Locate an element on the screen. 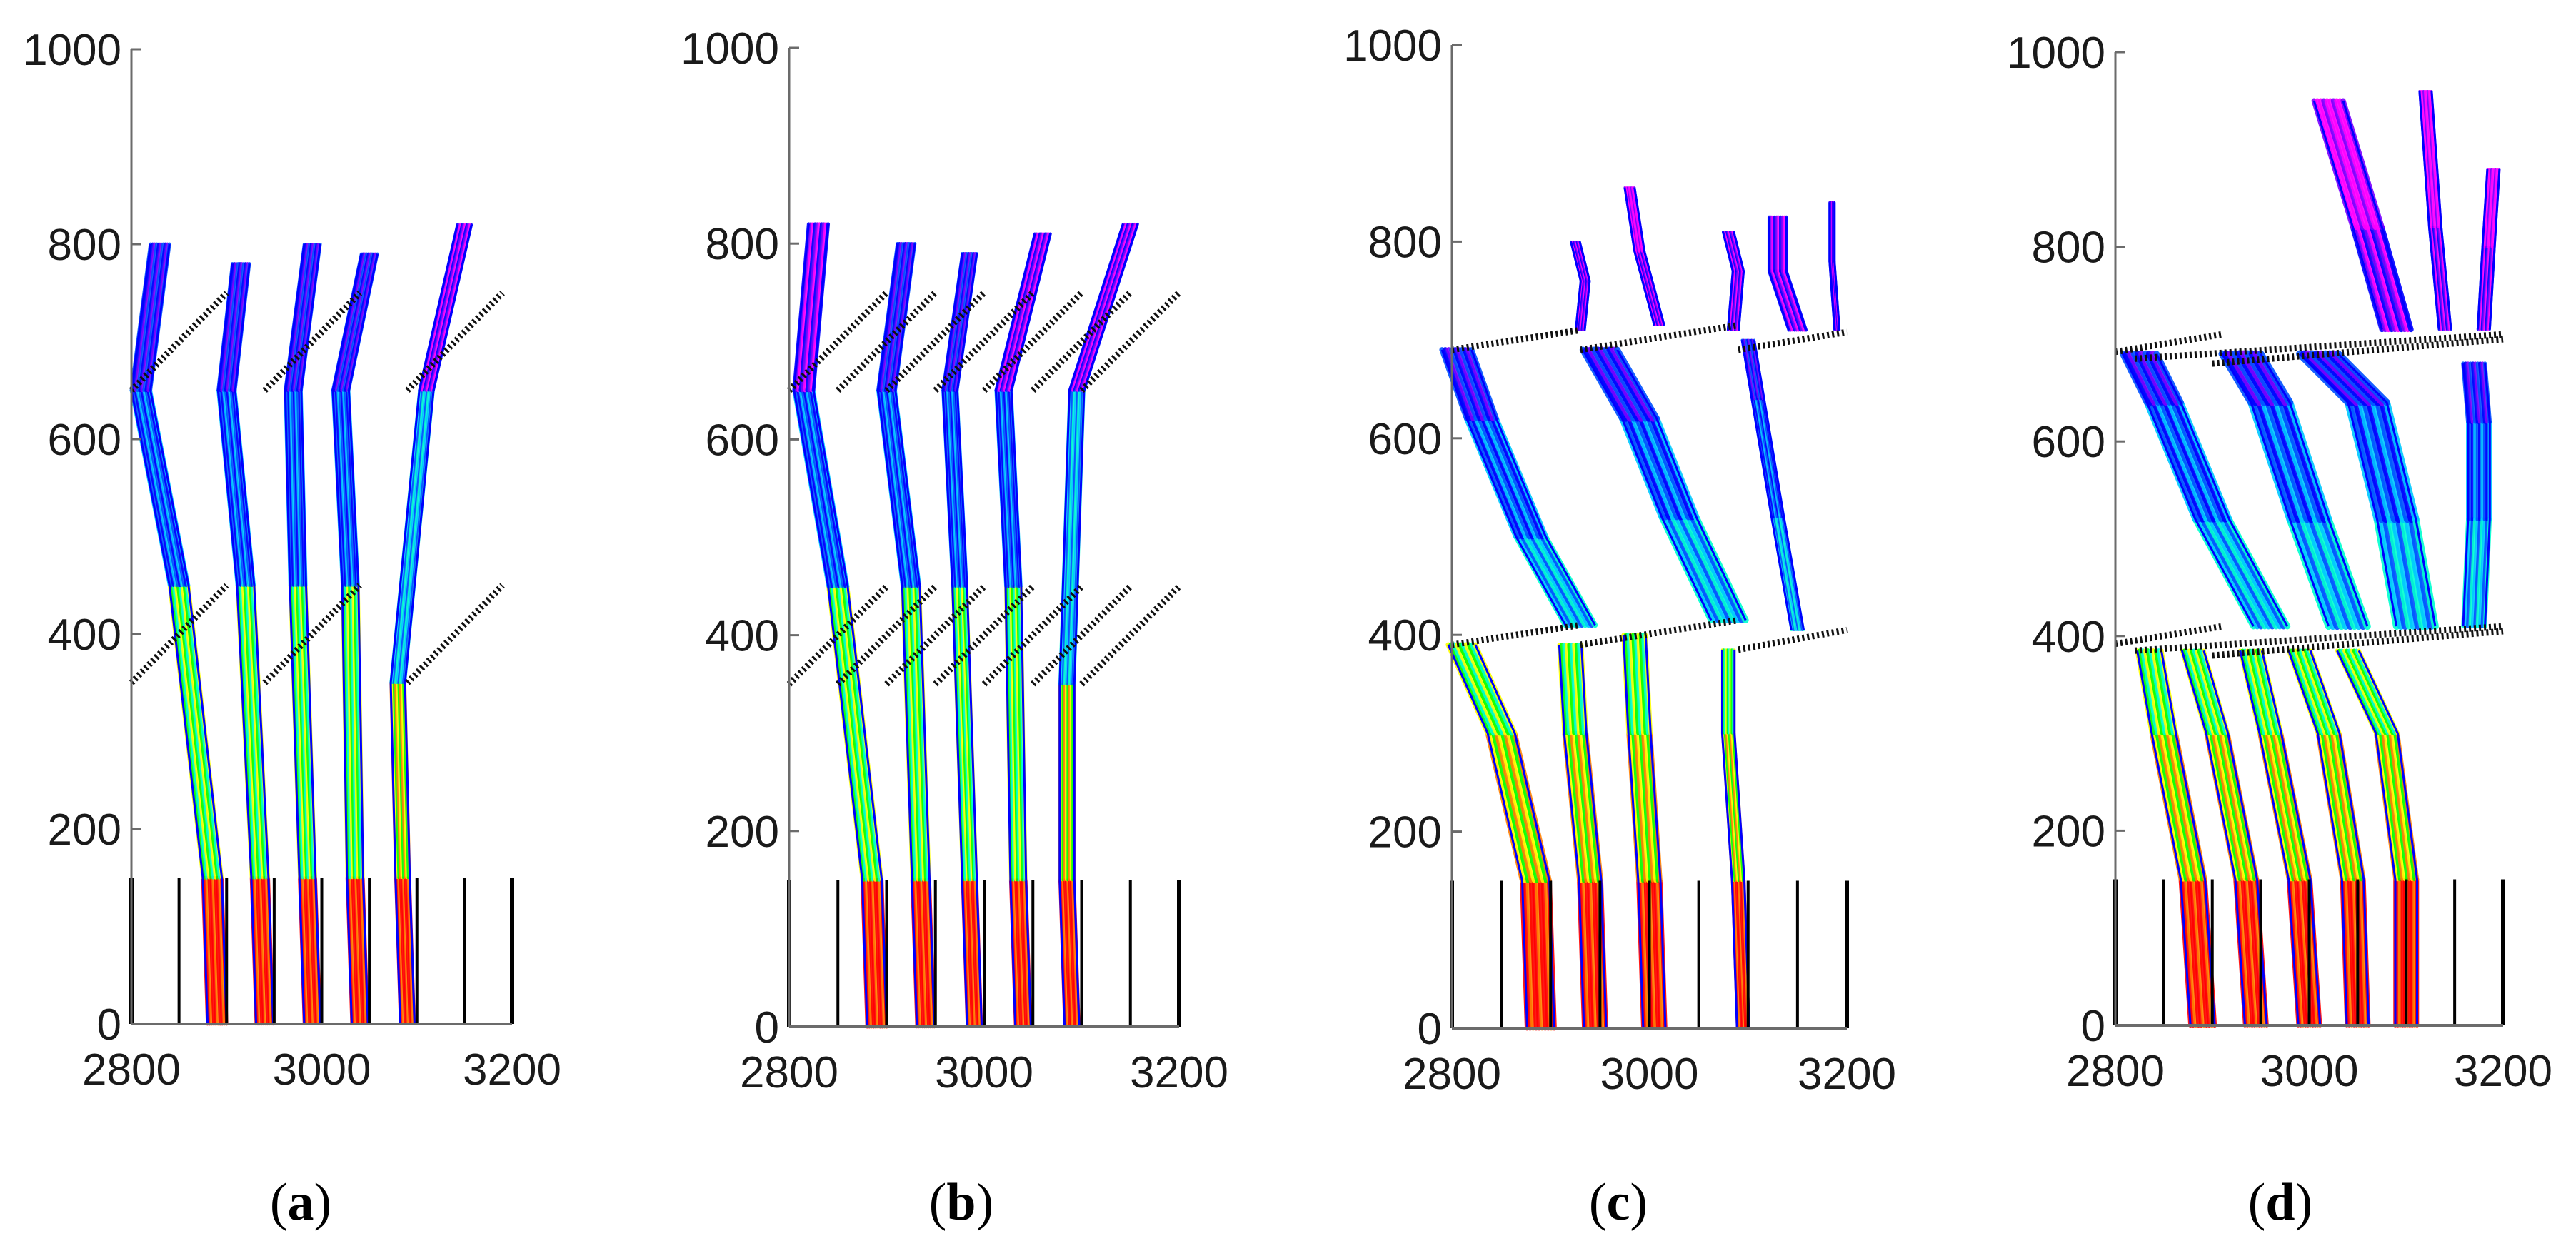 The width and height of the screenshot is (2576, 1251). x-tick-label: 3200 is located at coordinates (1847, 1074).